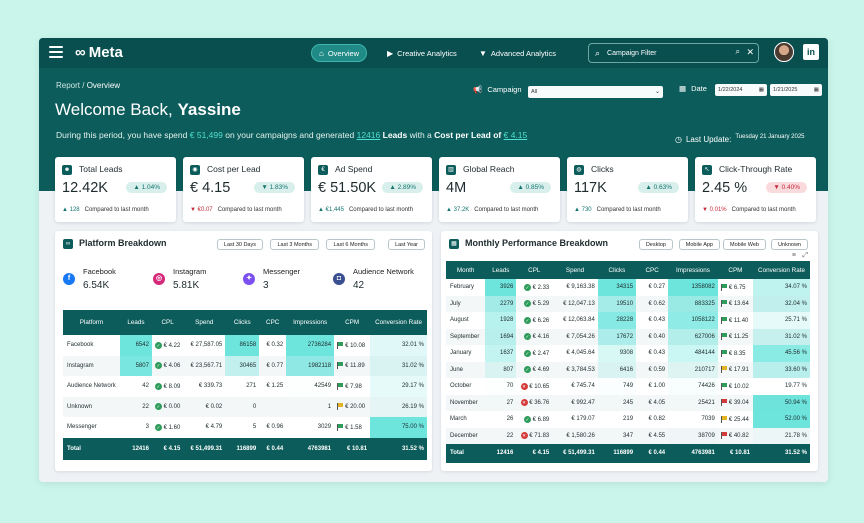 The width and height of the screenshot is (864, 523). I want to click on clicks-cell: 5, so click(254, 427).